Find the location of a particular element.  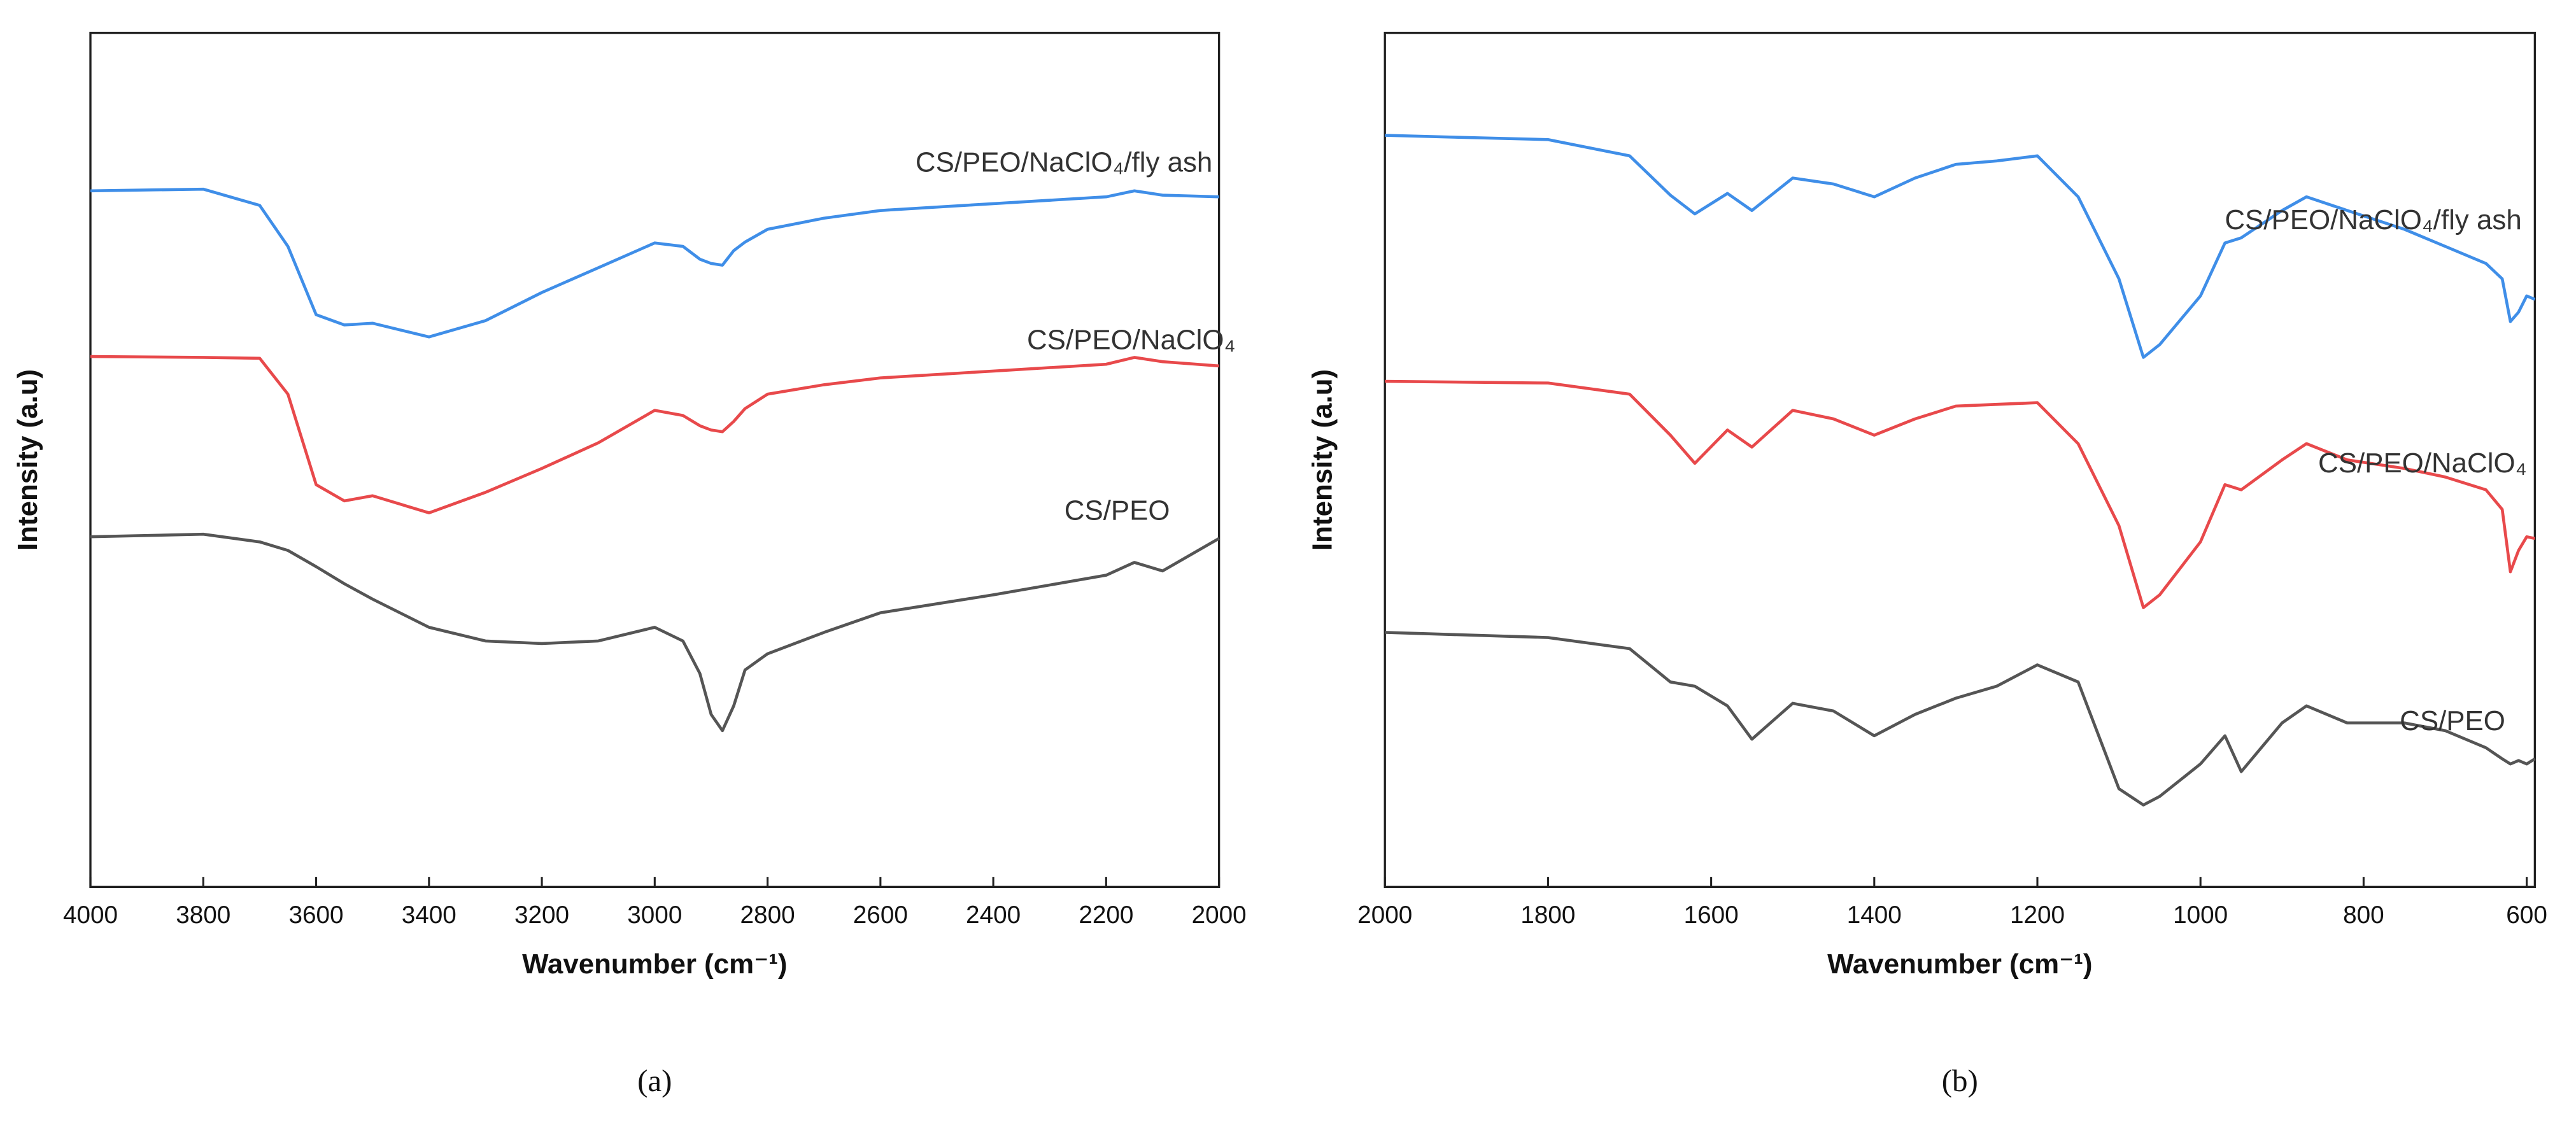

x-tick-label: 1000 is located at coordinates (2200, 915).